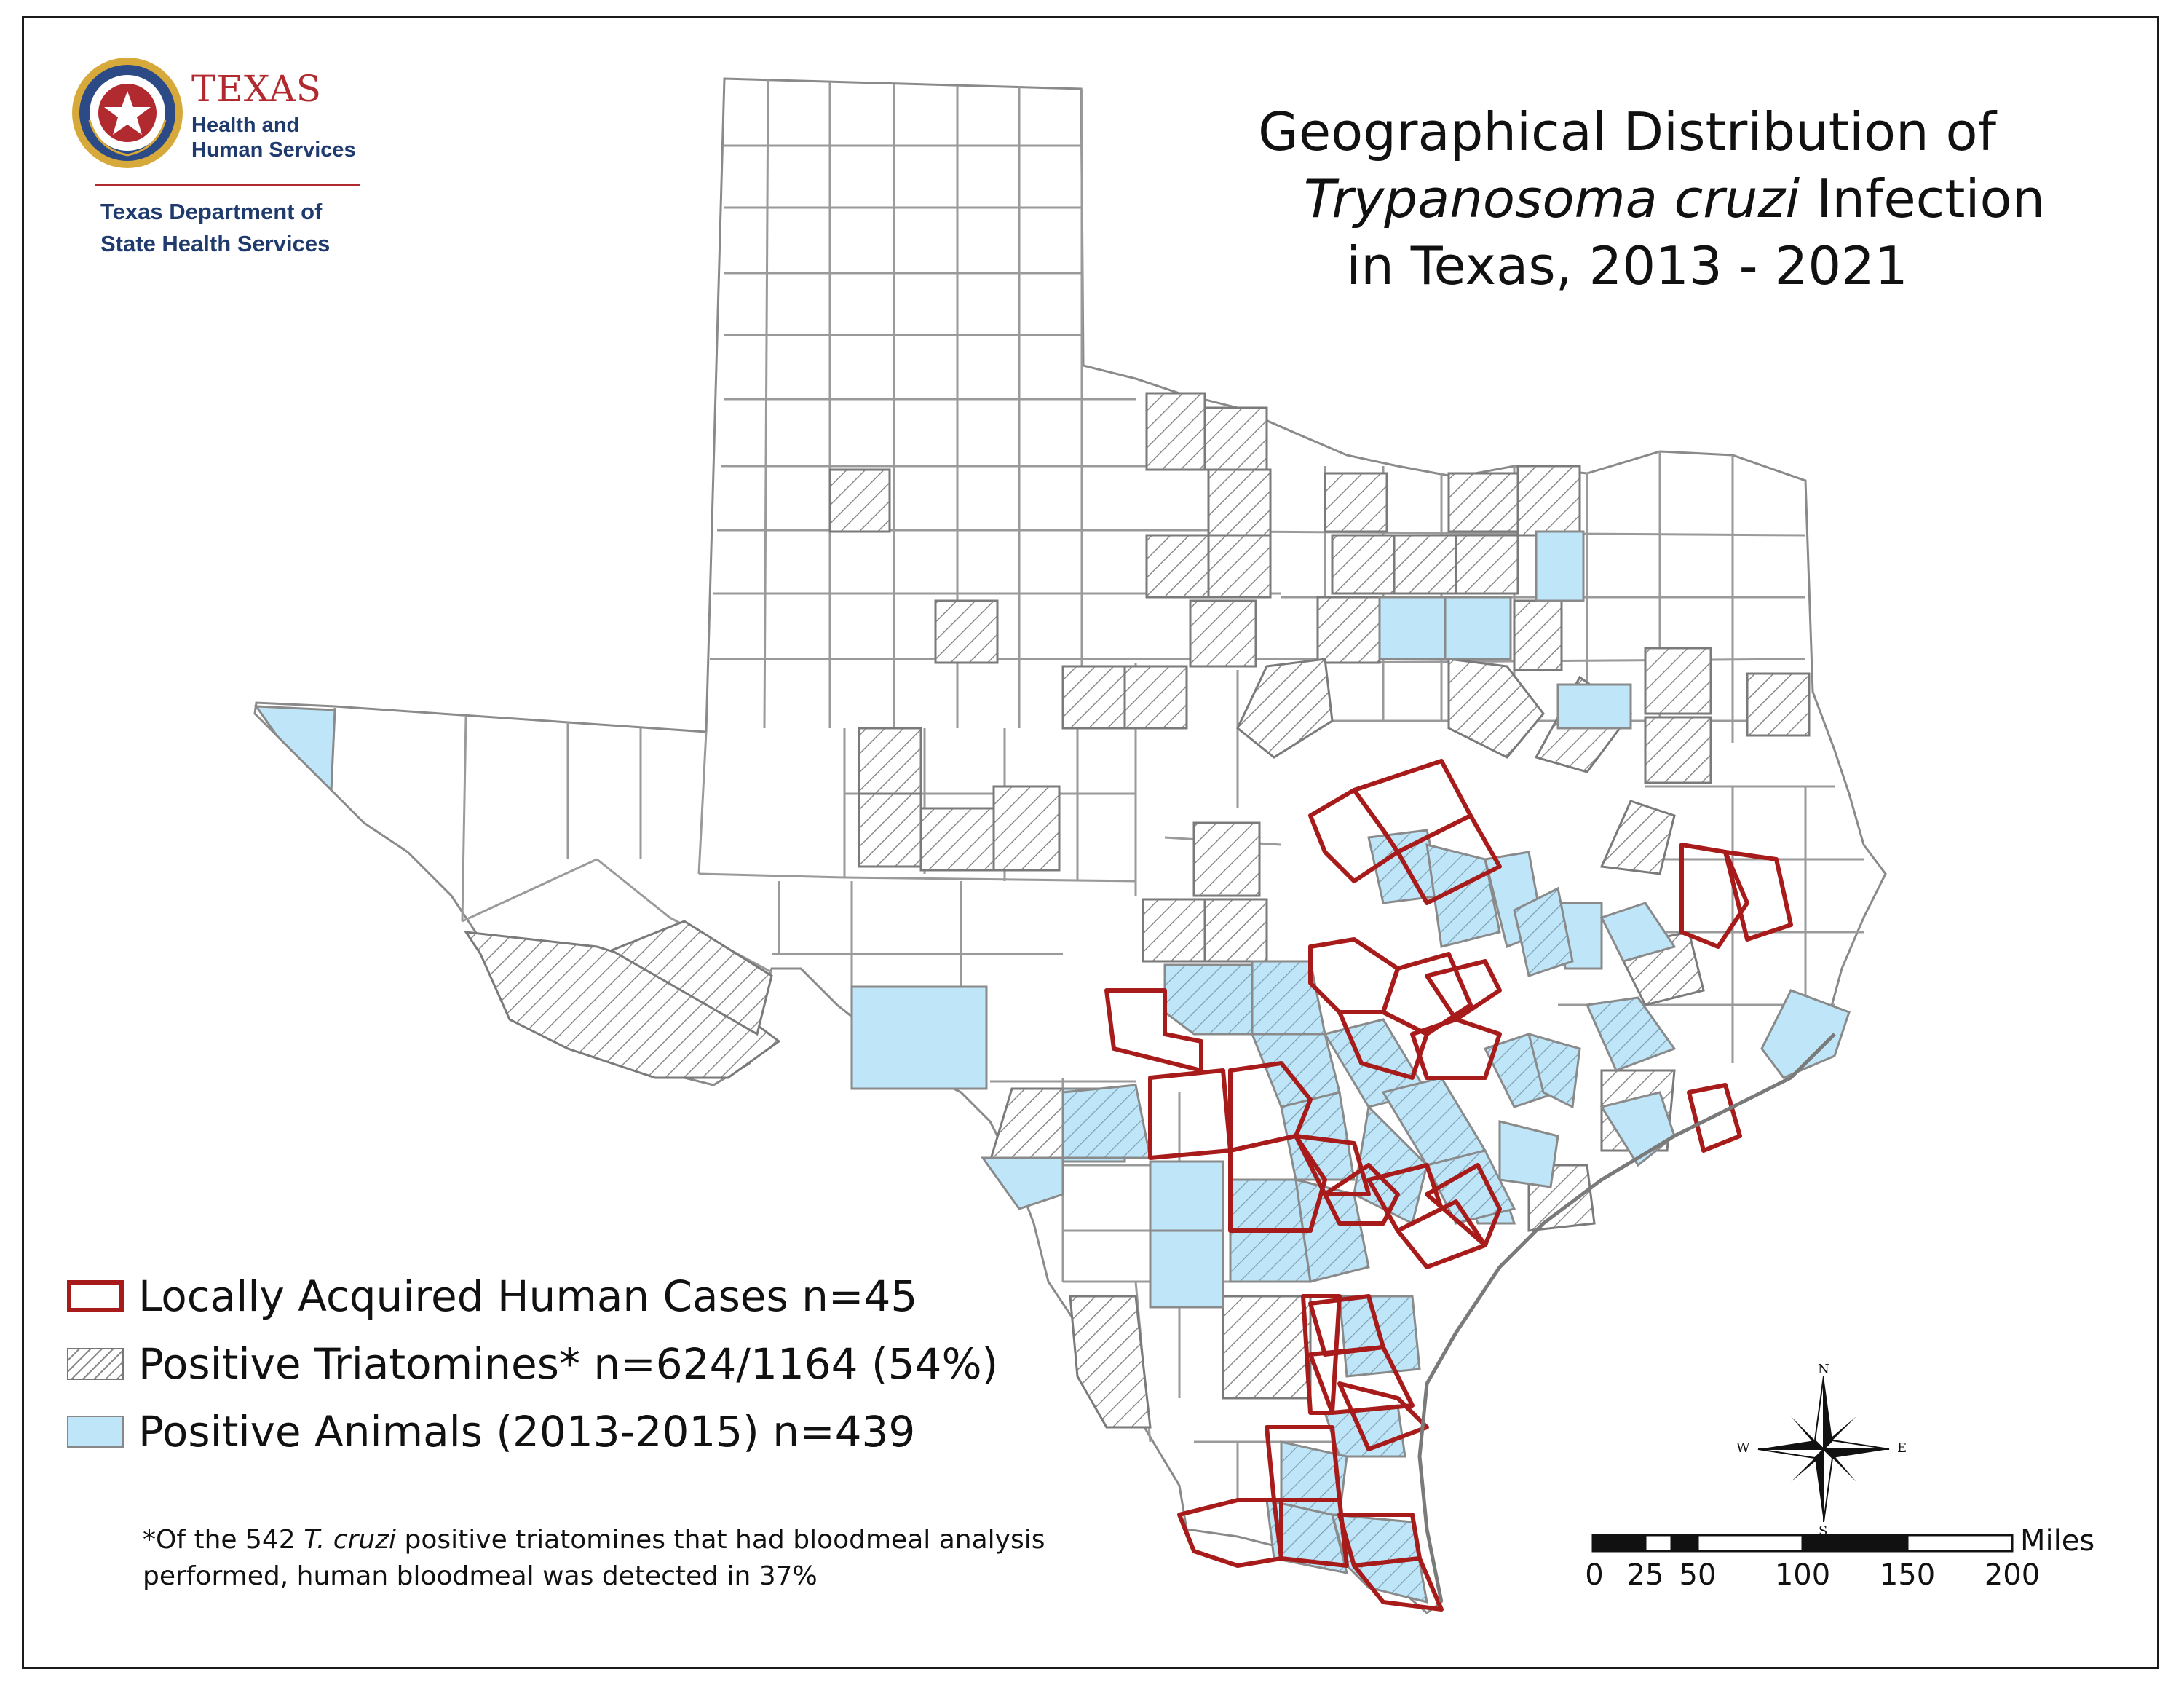 This screenshot has height=1688, width=2184. What do you see at coordinates (227, 185) in the screenshot?
I see `logo-divider` at bounding box center [227, 185].